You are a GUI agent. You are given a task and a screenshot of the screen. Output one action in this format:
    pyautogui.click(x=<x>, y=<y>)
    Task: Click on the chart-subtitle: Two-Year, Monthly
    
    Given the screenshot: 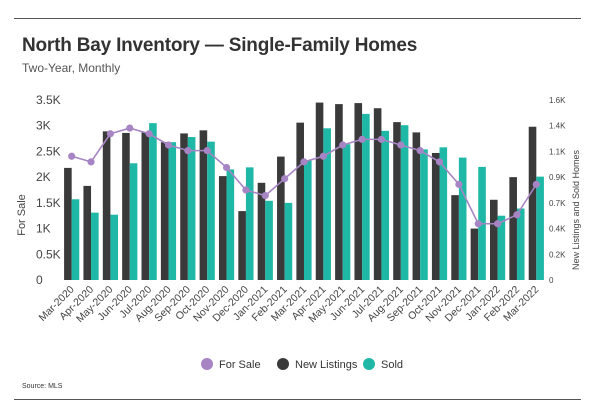 What is the action you would take?
    pyautogui.click(x=71, y=68)
    